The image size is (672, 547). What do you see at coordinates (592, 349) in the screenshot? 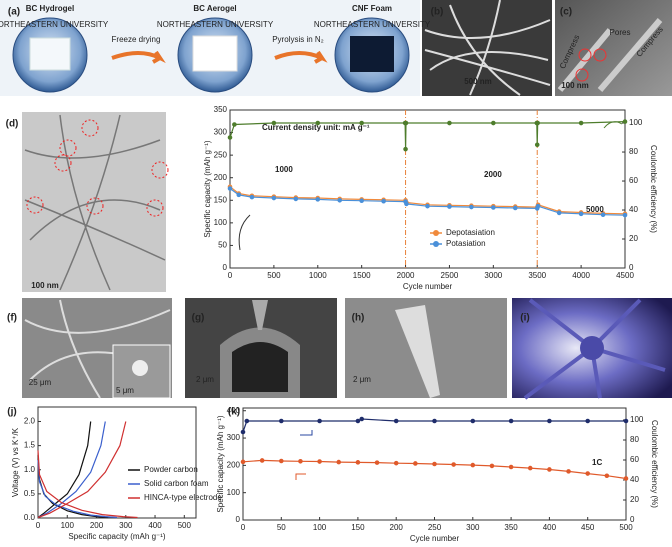
I see `photo-i` at bounding box center [592, 349].